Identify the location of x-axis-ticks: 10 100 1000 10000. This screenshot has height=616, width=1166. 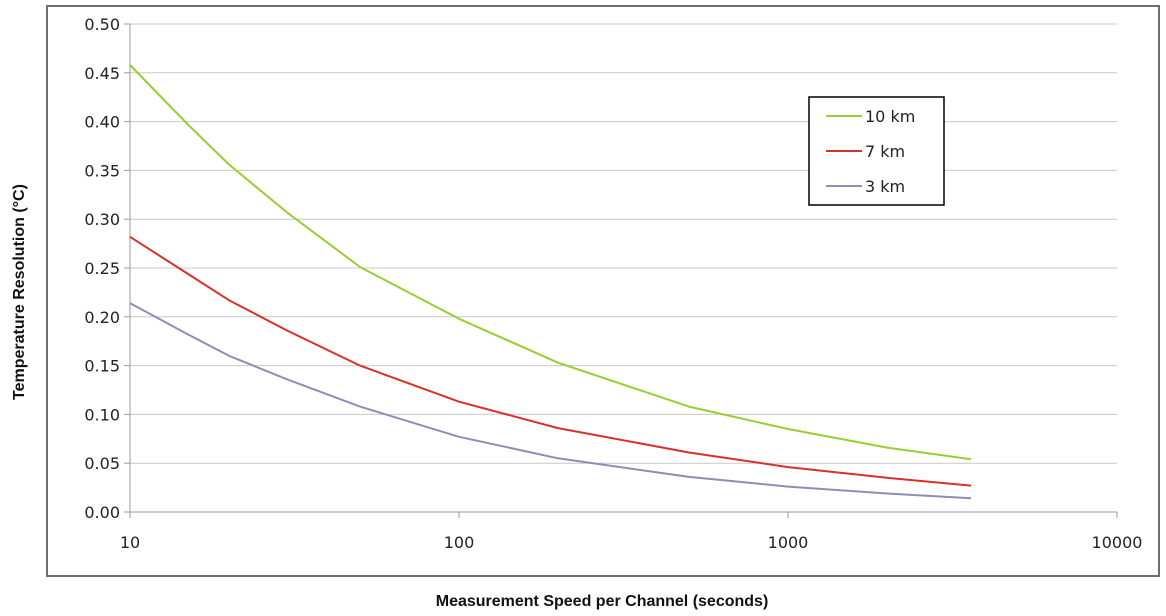
(631, 532).